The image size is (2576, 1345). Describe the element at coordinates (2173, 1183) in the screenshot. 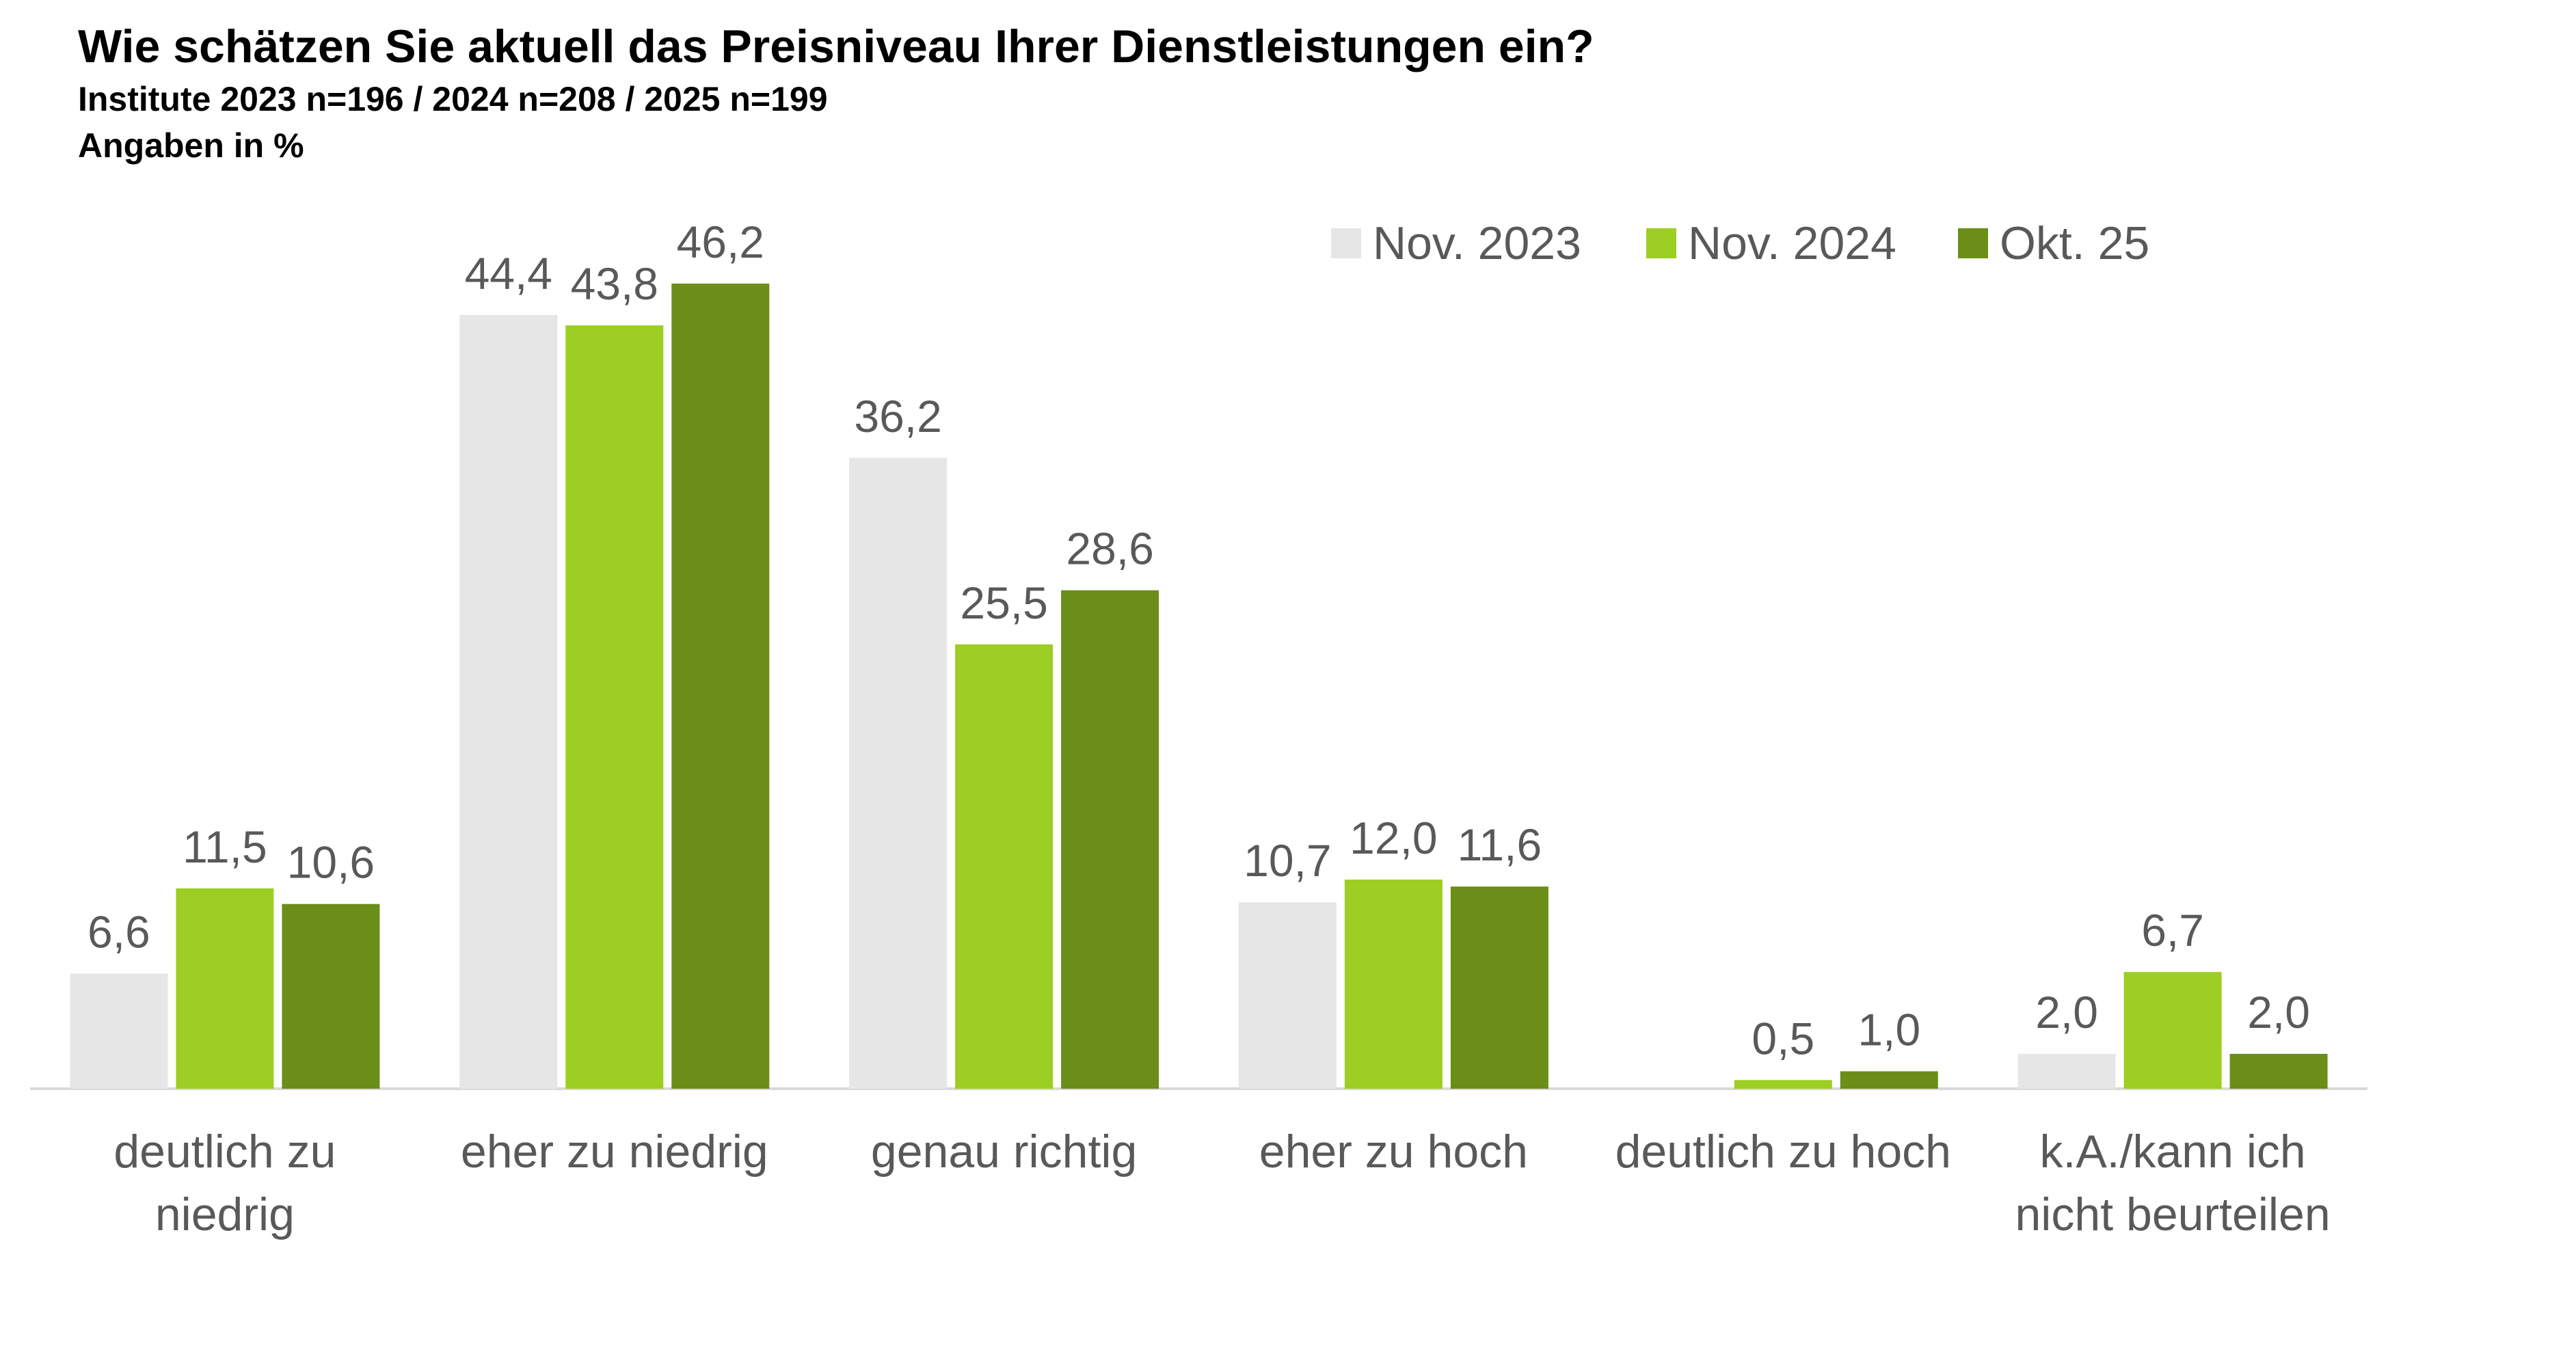

I see `category-label-k-a-kann-ich-nicht-beurteilen: k.A./kann ich nicht beurteilen` at that location.